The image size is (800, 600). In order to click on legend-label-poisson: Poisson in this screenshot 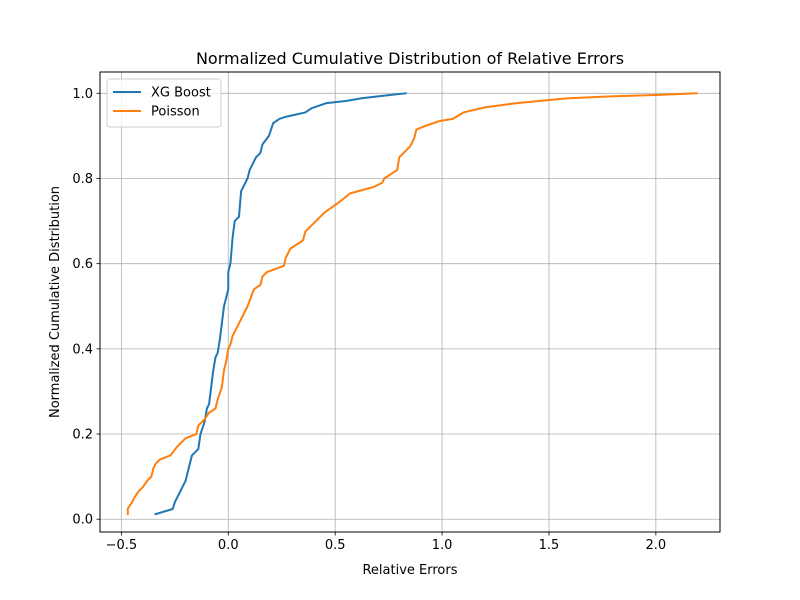, I will do `click(175, 112)`.